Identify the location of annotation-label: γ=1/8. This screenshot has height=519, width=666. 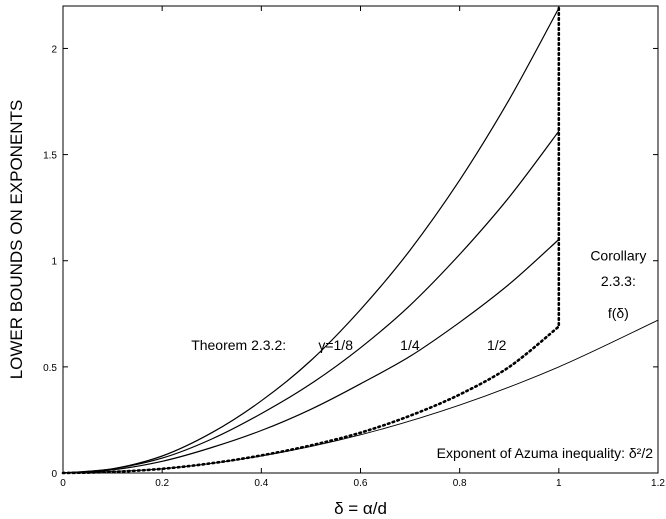
(335, 345).